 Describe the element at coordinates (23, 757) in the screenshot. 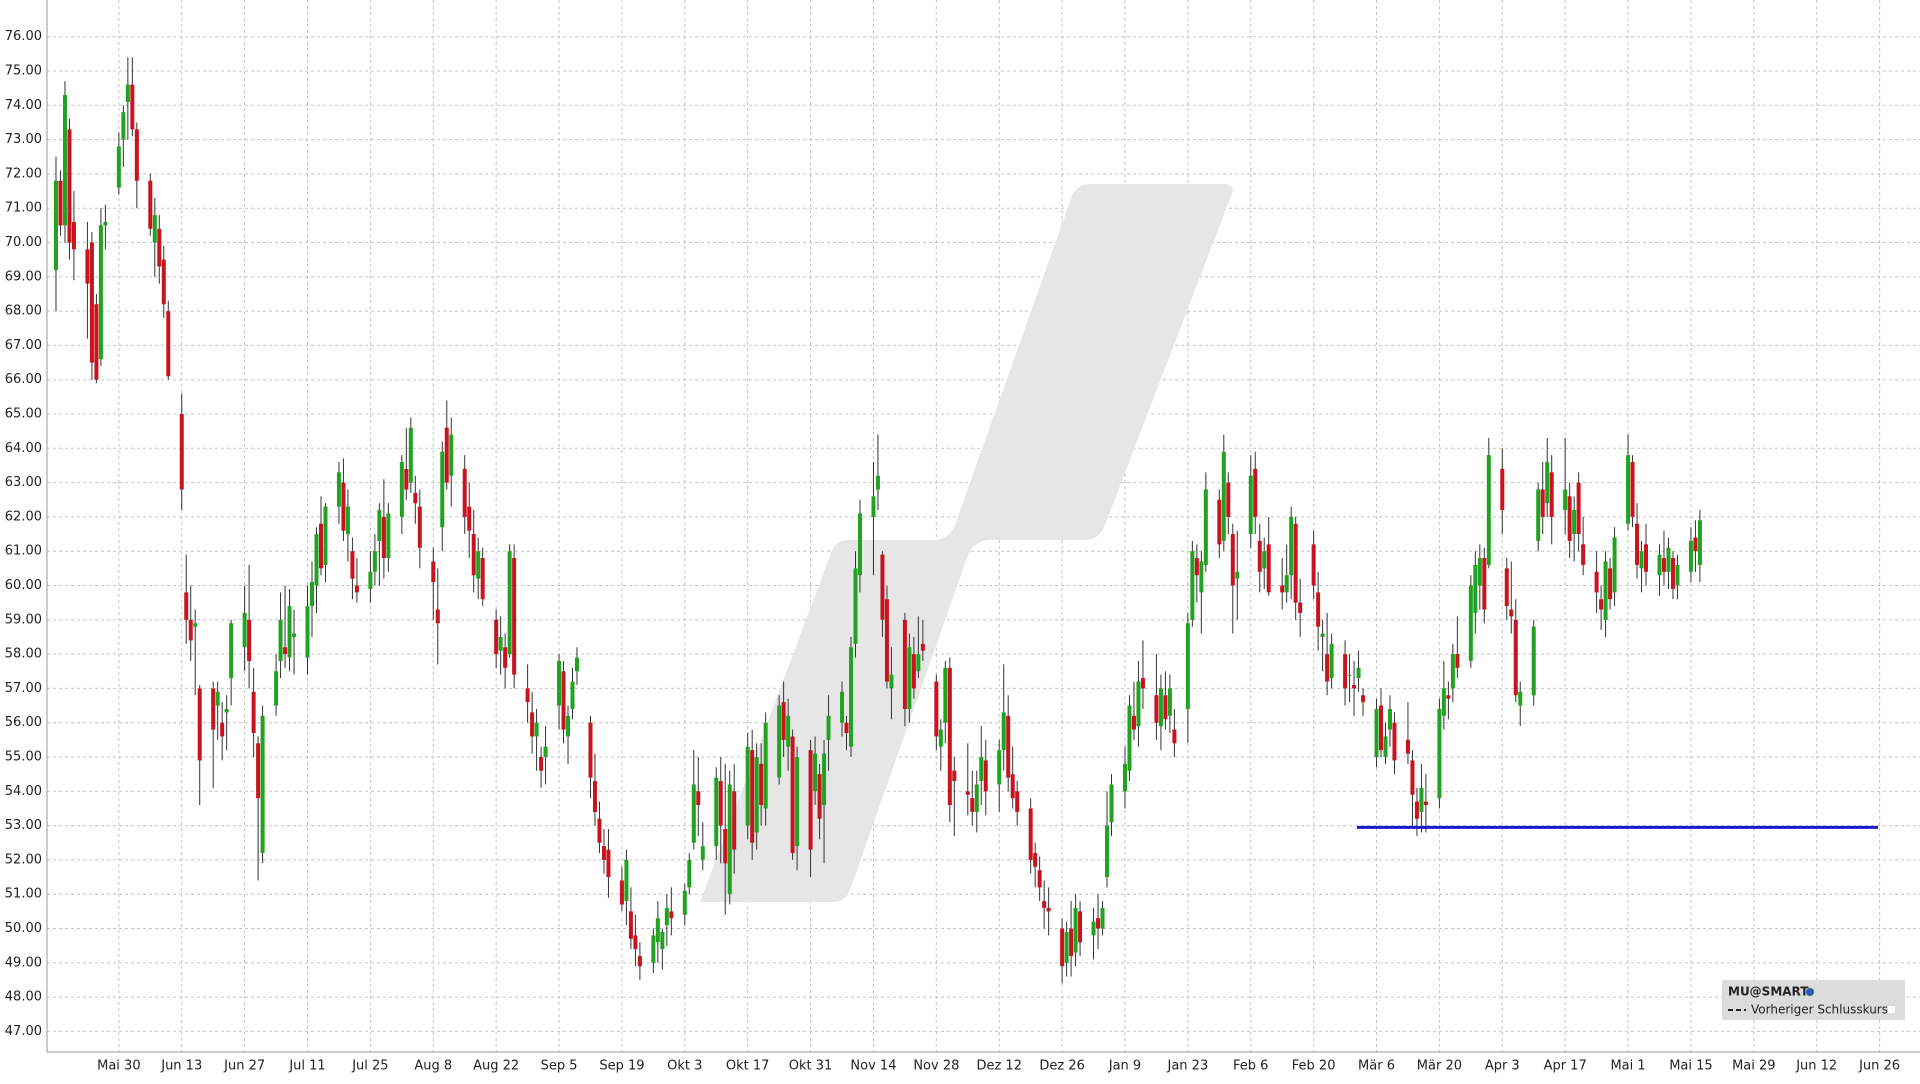

I see `y-tick-label: 55.00` at that location.